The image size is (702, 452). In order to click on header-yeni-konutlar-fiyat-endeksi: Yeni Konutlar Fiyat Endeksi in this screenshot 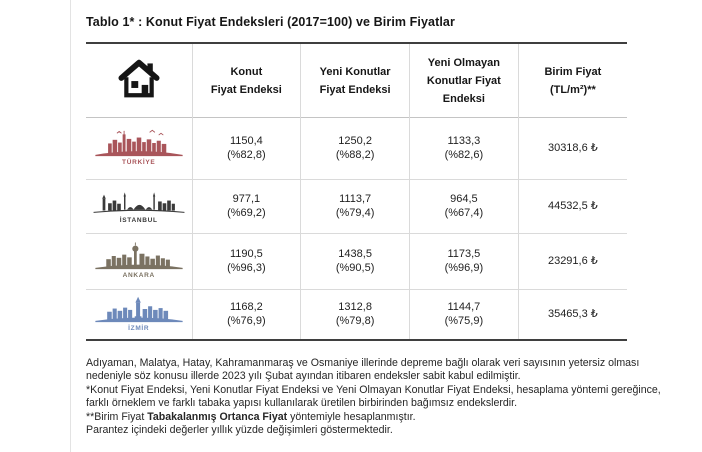, I will do `click(355, 80)`.